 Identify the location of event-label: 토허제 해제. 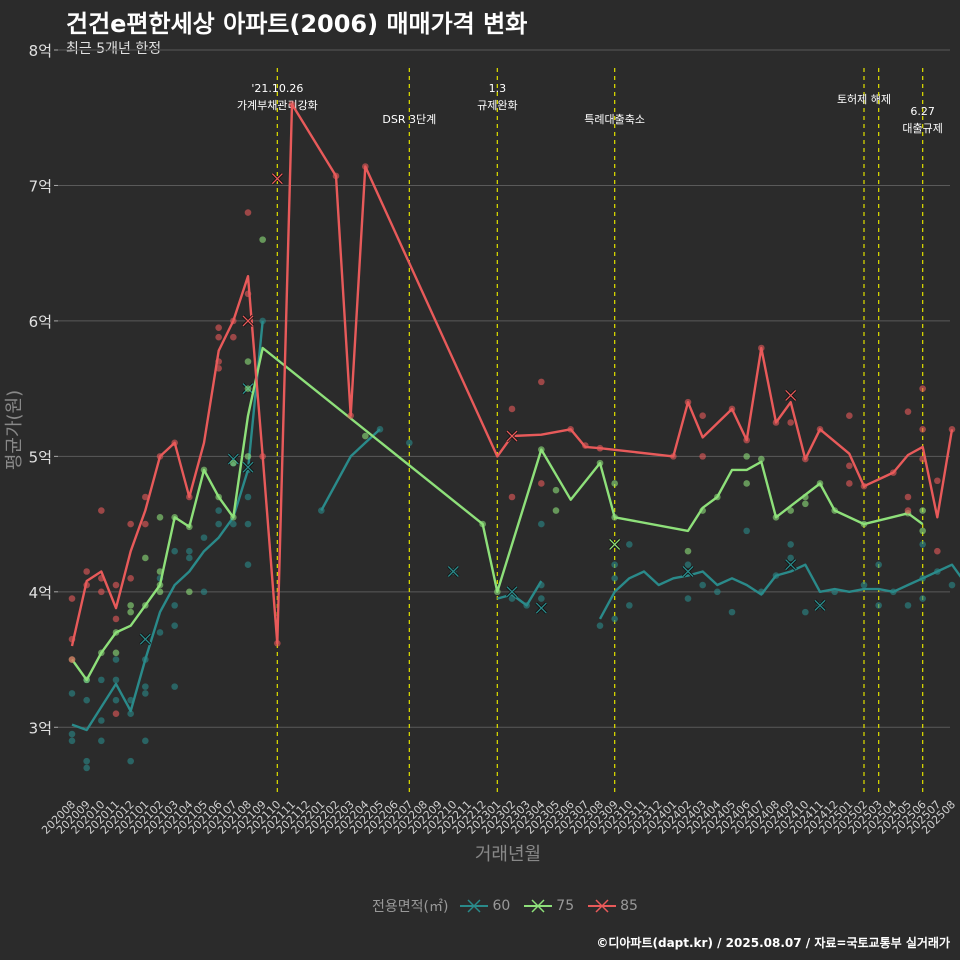
(864, 99).